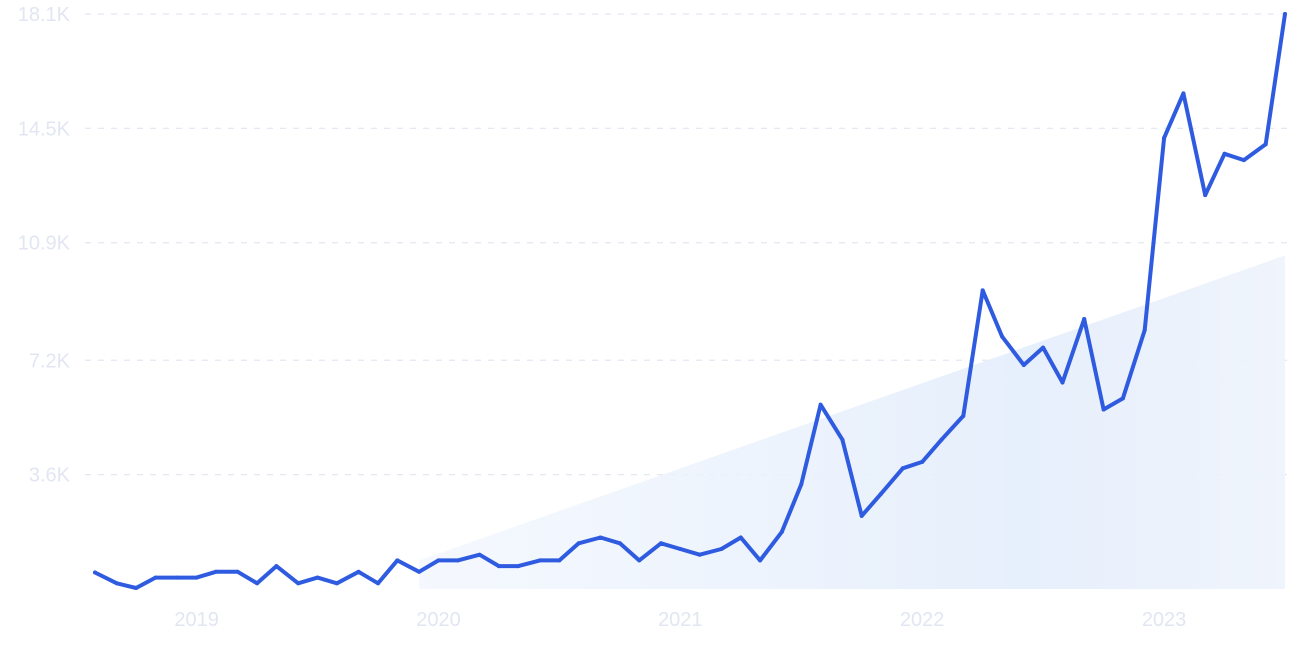  What do you see at coordinates (44, 129) in the screenshot?
I see `y-tick-label: 14.5K` at bounding box center [44, 129].